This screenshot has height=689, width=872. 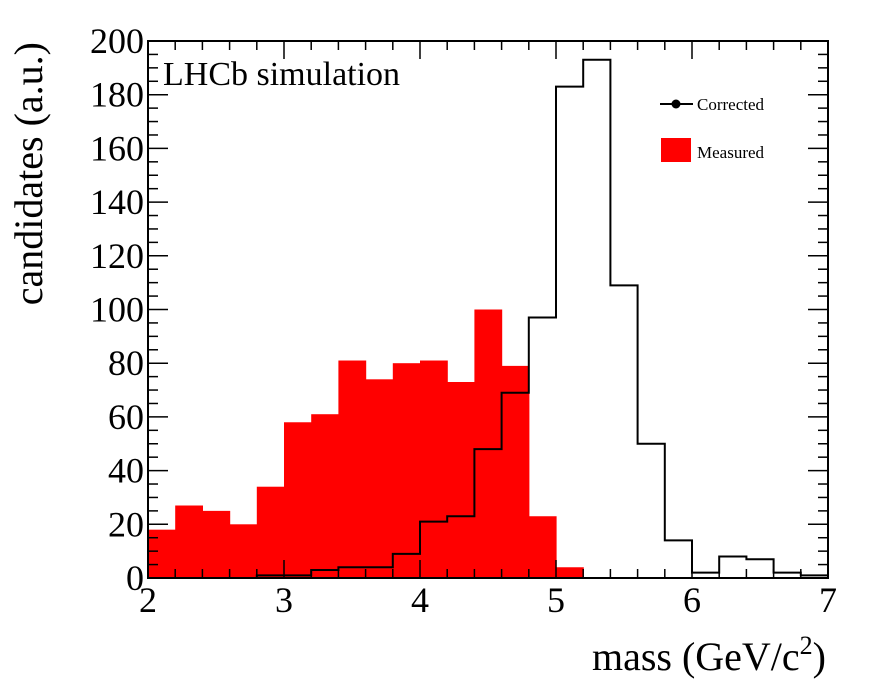 I want to click on x-axis-label: mass (GeV/c2), so click(x=709, y=655).